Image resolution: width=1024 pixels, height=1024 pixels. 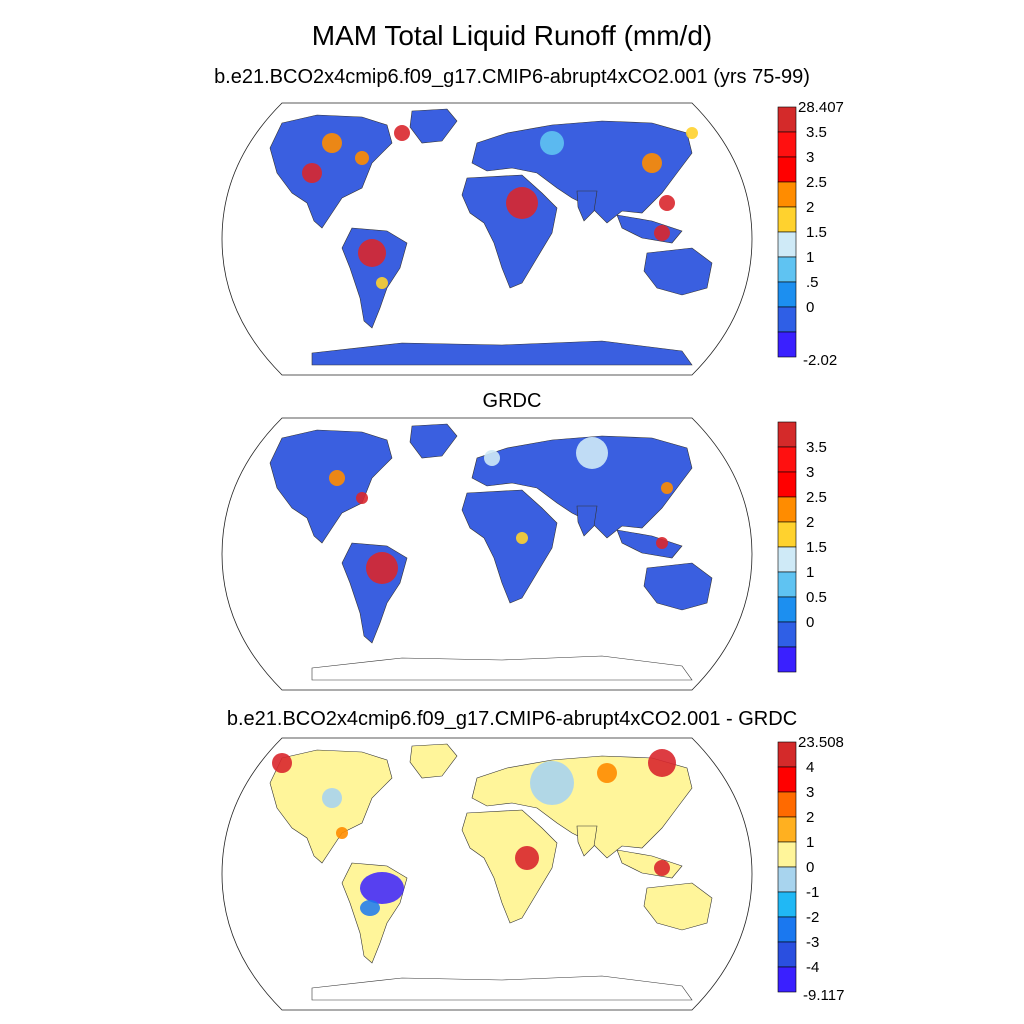 What do you see at coordinates (382, 888) in the screenshot?
I see `map-patch-amazon` at bounding box center [382, 888].